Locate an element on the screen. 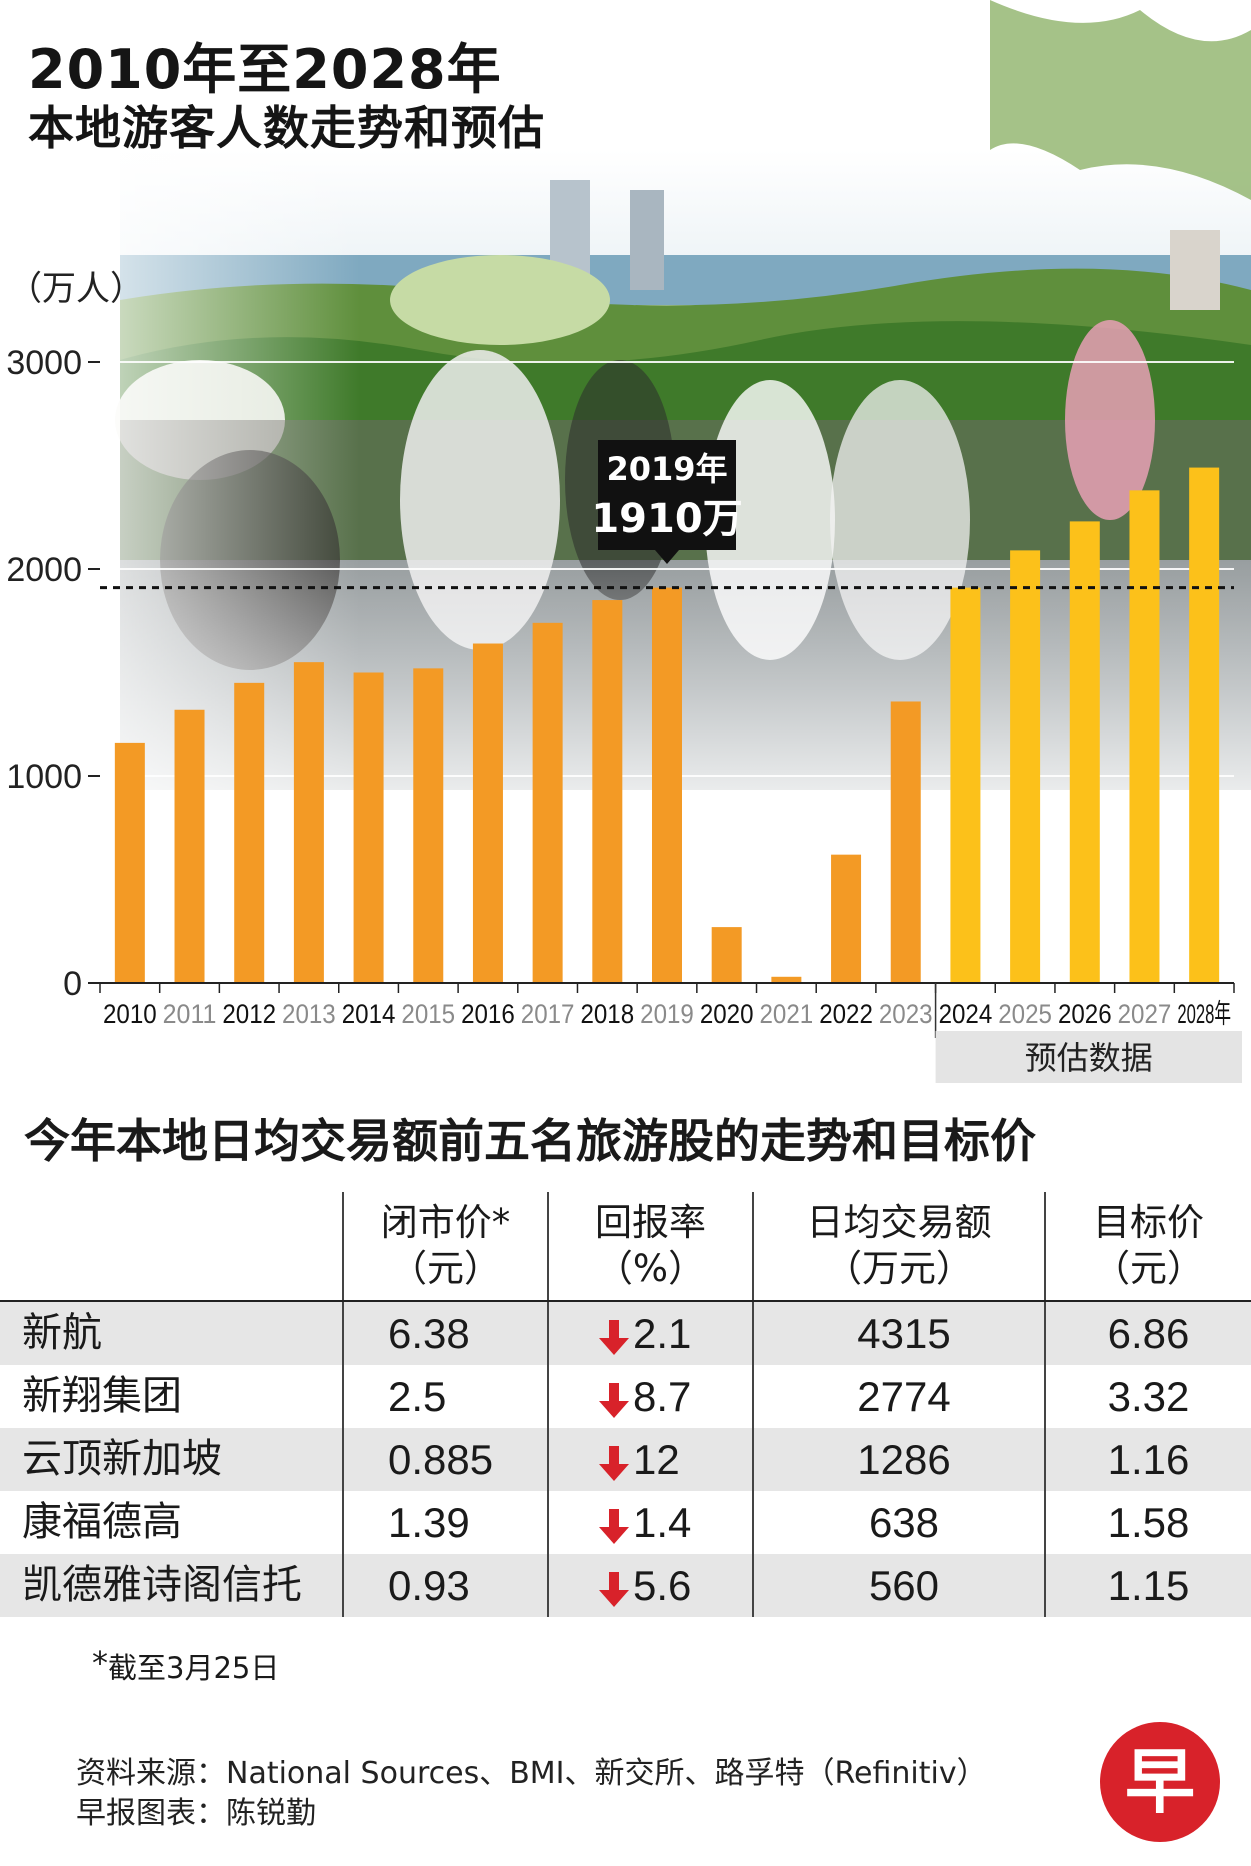 This screenshot has width=1251, height=1866. x-tick-label: 2010 is located at coordinates (130, 1014).